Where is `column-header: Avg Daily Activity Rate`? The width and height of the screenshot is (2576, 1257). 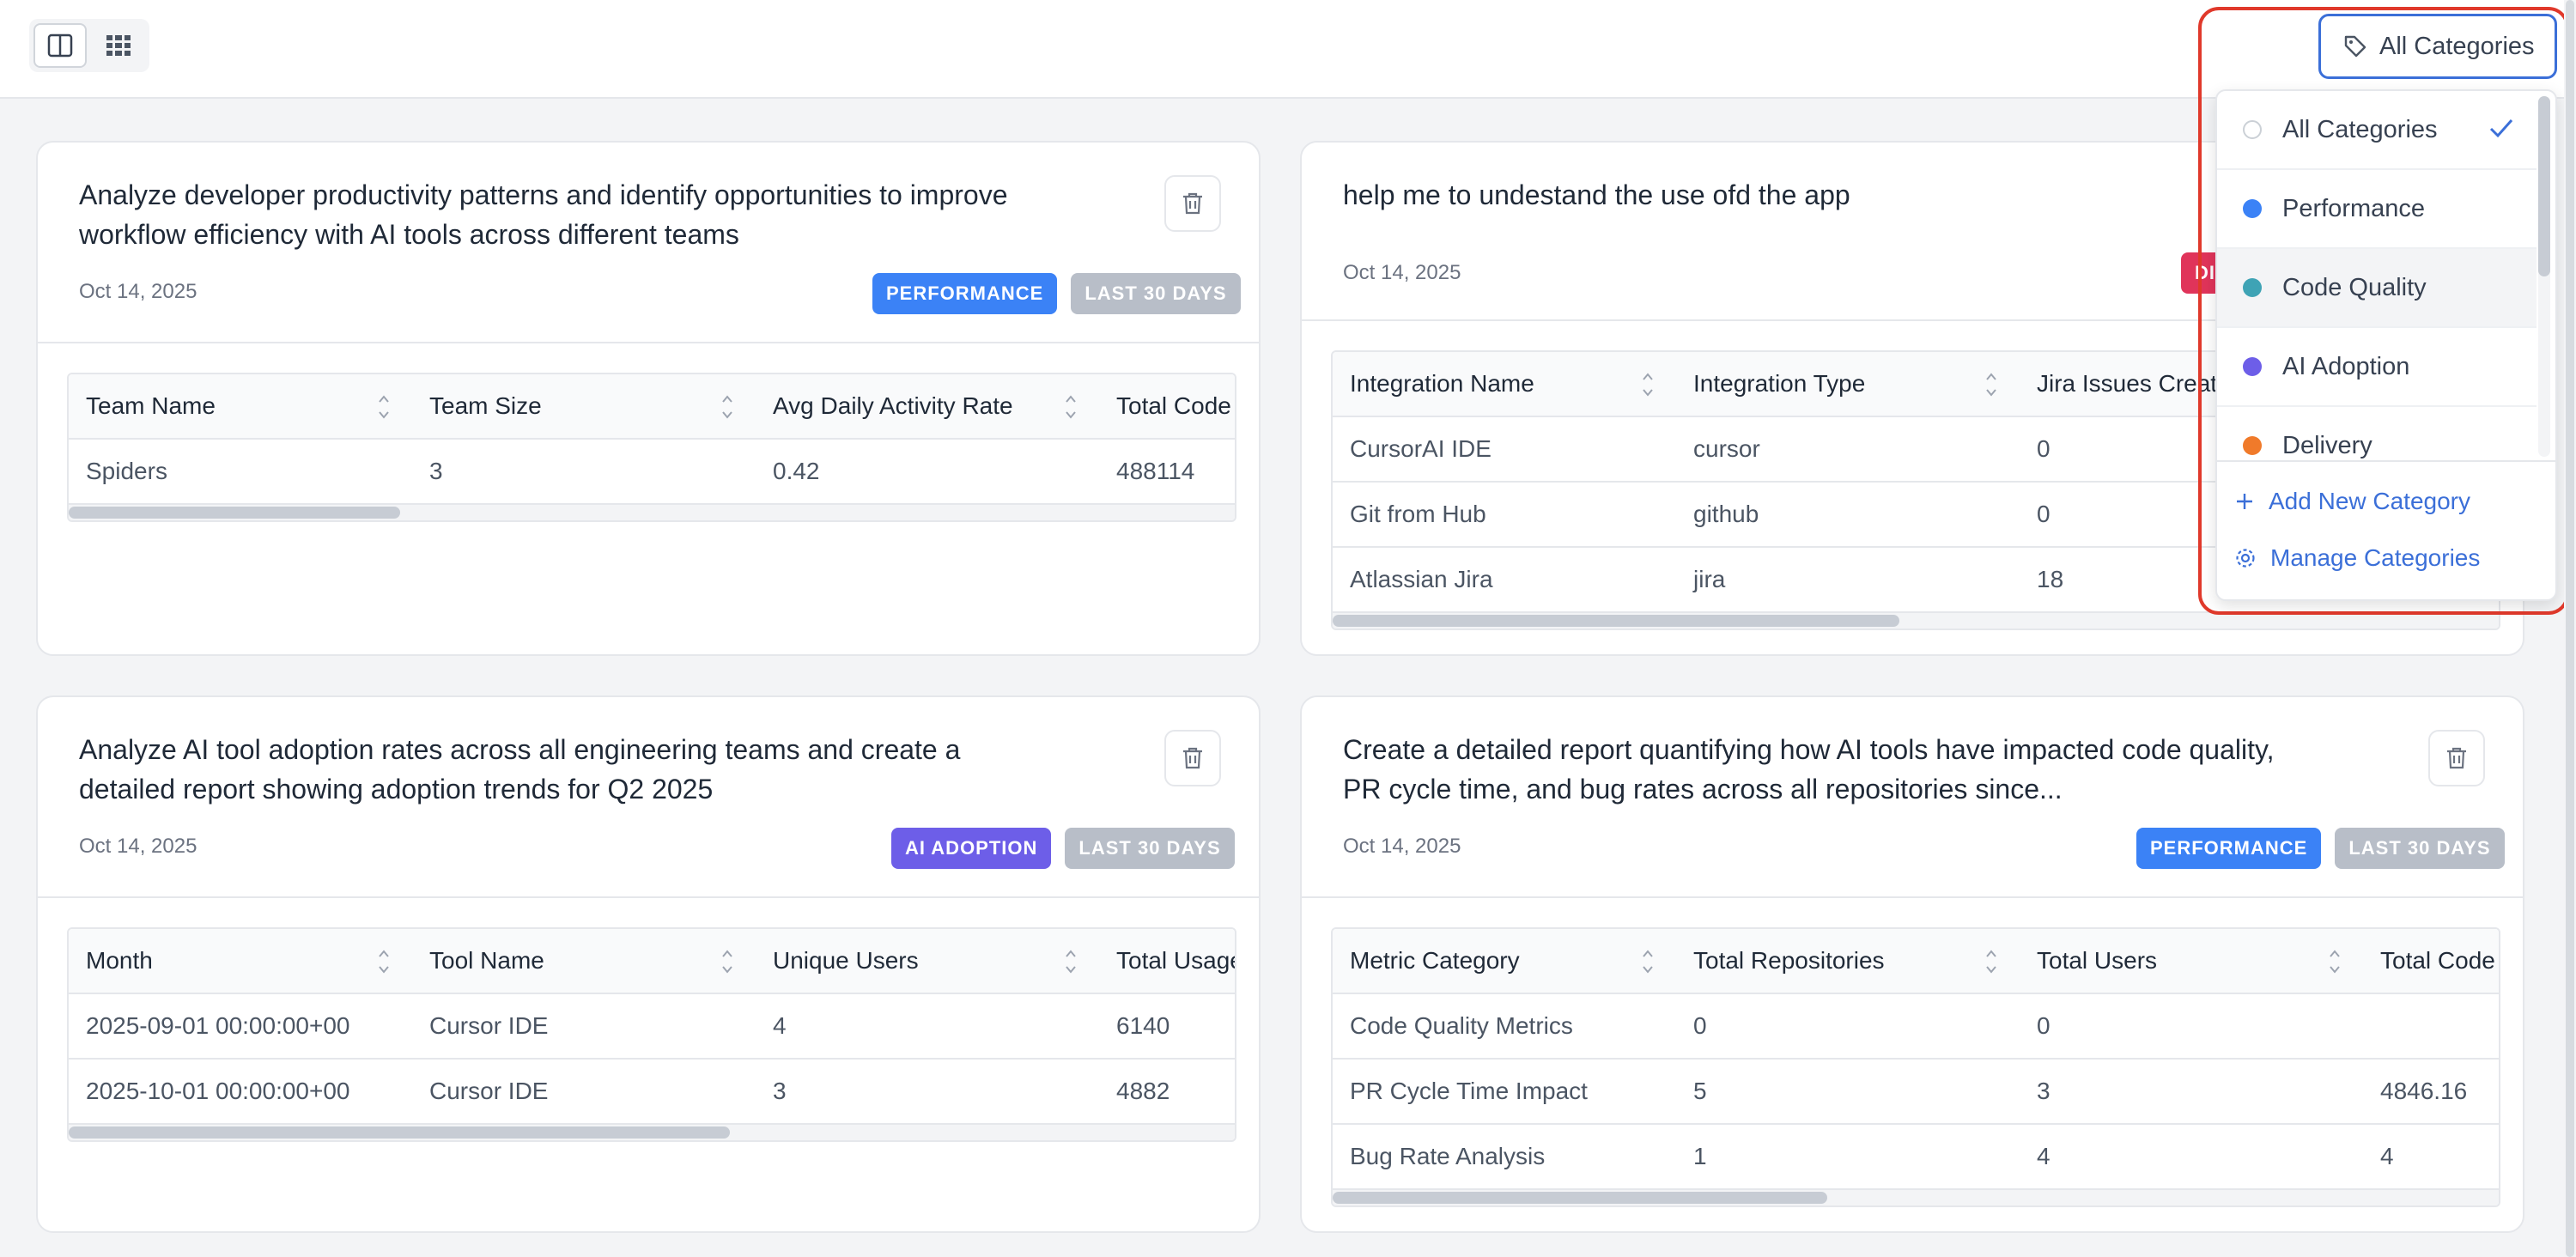
column-header: Avg Daily Activity Rate is located at coordinates (928, 406).